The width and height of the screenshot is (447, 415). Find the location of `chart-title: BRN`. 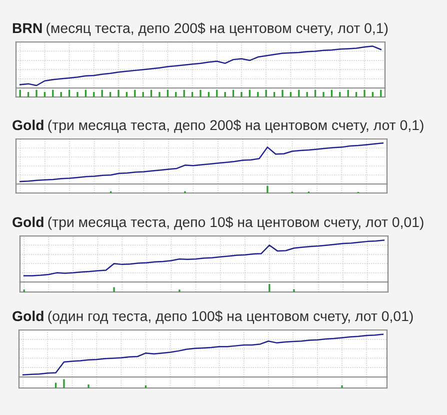

chart-title: BRN is located at coordinates (27, 28).